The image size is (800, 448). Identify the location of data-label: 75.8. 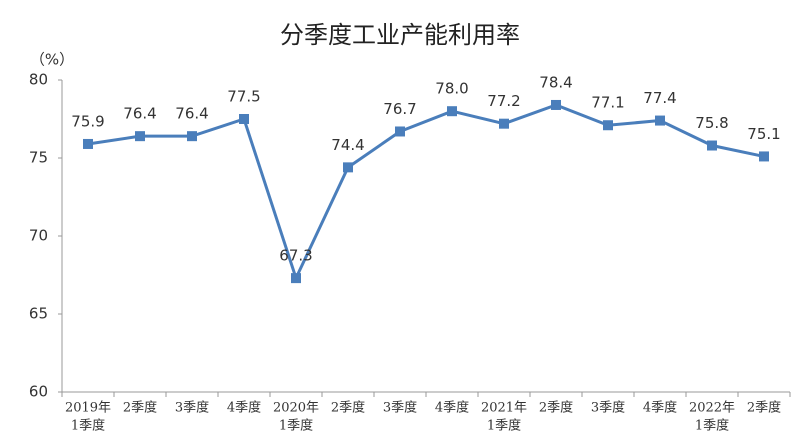
(711, 123).